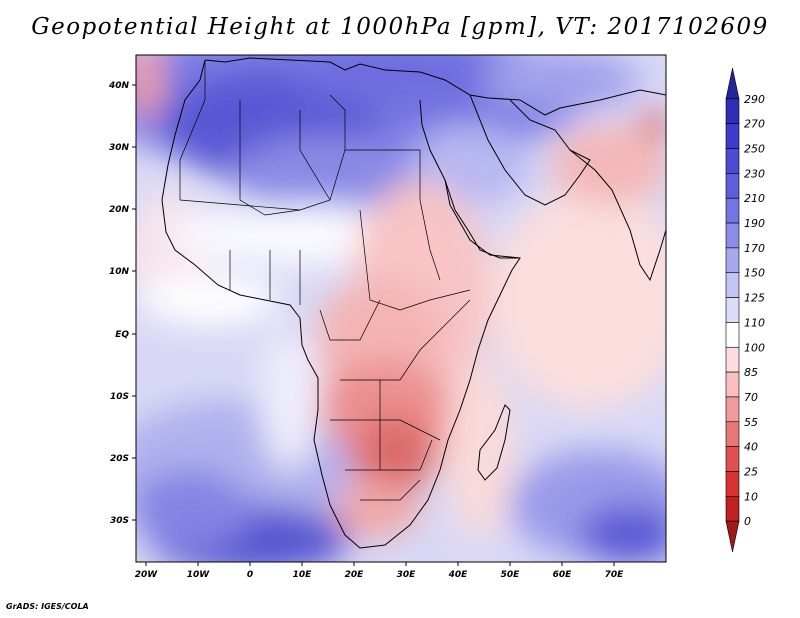 The width and height of the screenshot is (800, 618). What do you see at coordinates (754, 322) in the screenshot?
I see `colorbar-label: 110` at bounding box center [754, 322].